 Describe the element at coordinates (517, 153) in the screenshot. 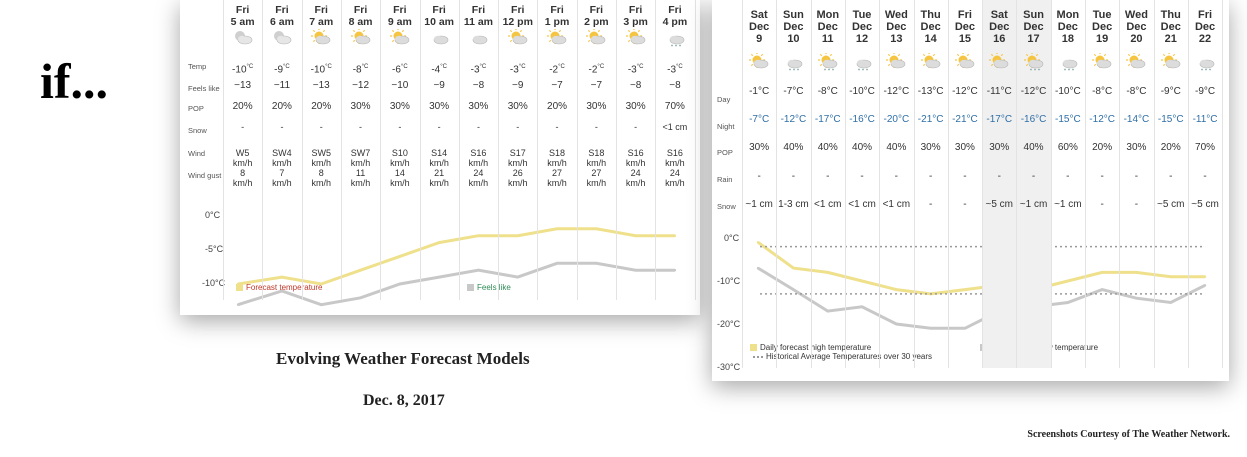

I see `wind-speed: S17` at that location.